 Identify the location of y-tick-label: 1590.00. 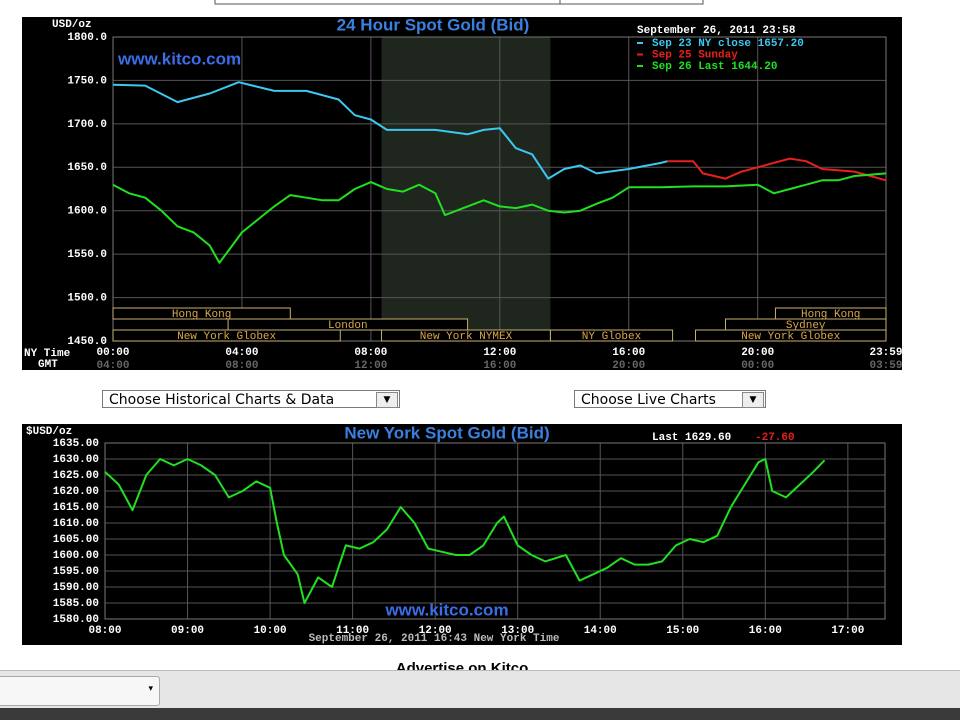
(76, 588).